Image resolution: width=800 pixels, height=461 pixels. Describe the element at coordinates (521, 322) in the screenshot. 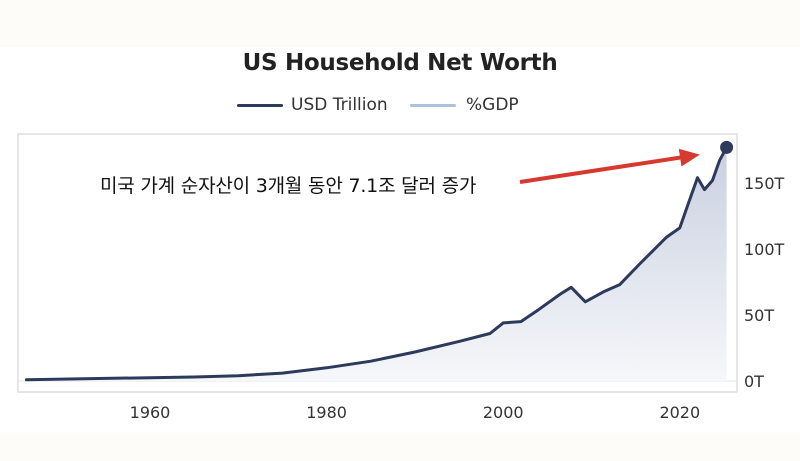

I see `data-point-2002` at that location.